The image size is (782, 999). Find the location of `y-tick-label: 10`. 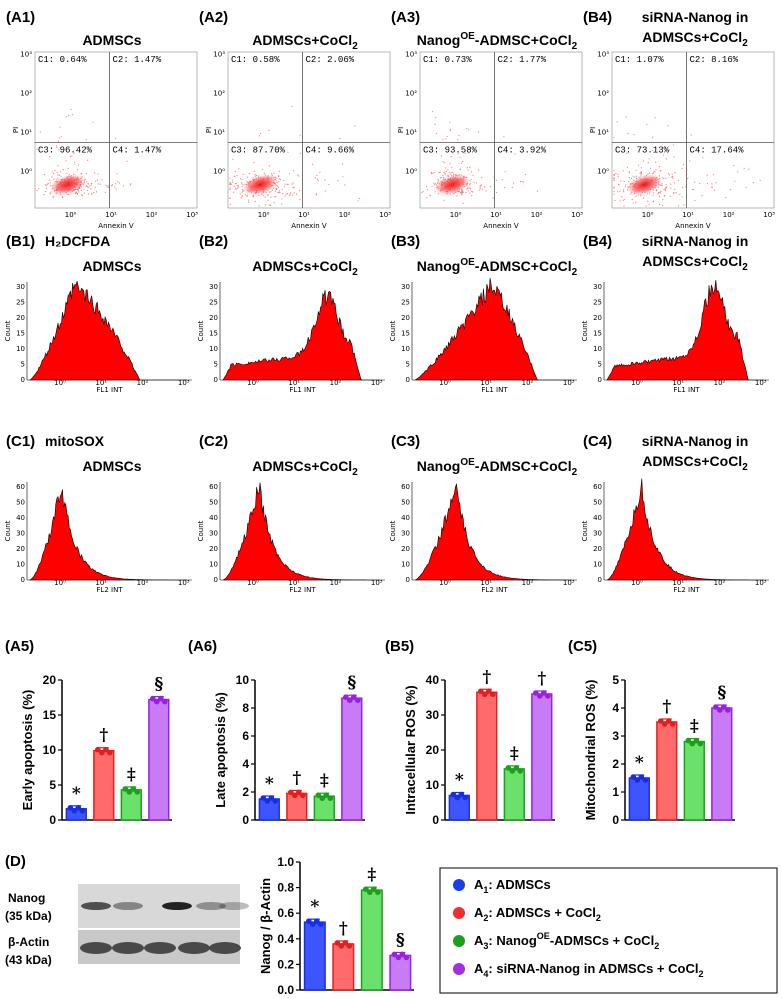

y-tick-label: 10 is located at coordinates (243, 680).